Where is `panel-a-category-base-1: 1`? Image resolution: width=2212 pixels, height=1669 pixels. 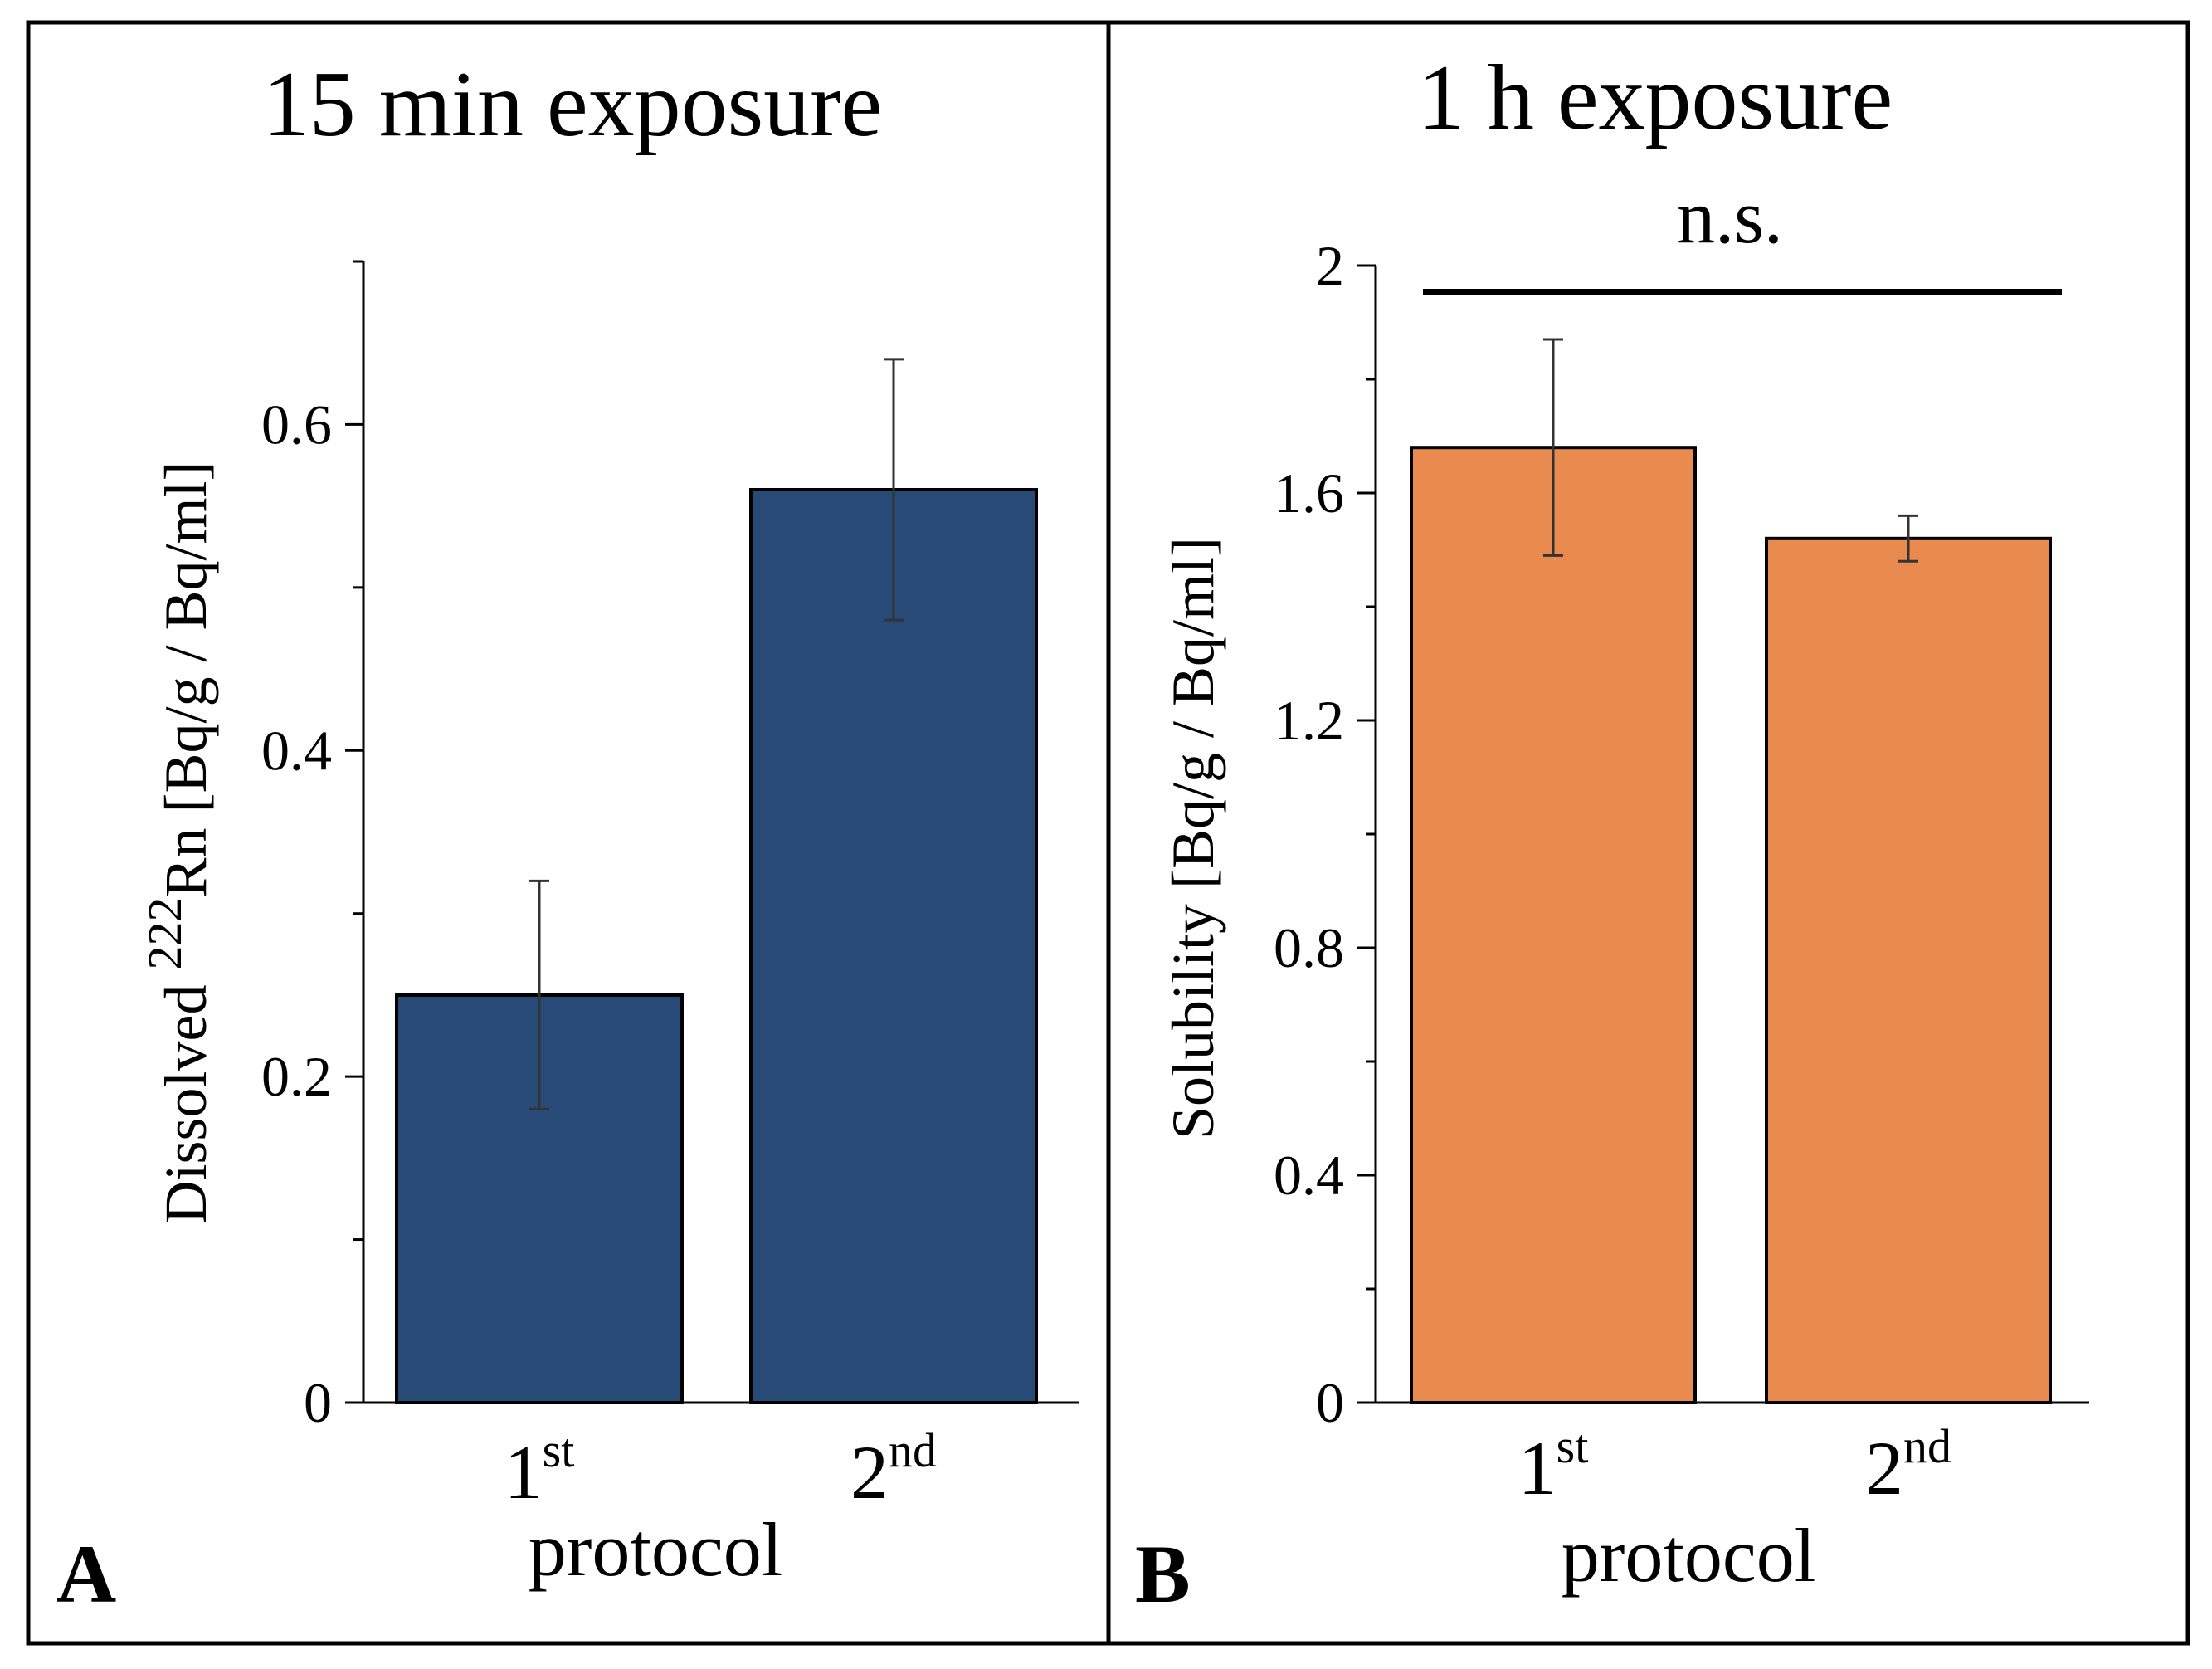 panel-a-category-base-1: 1 is located at coordinates (523, 1472).